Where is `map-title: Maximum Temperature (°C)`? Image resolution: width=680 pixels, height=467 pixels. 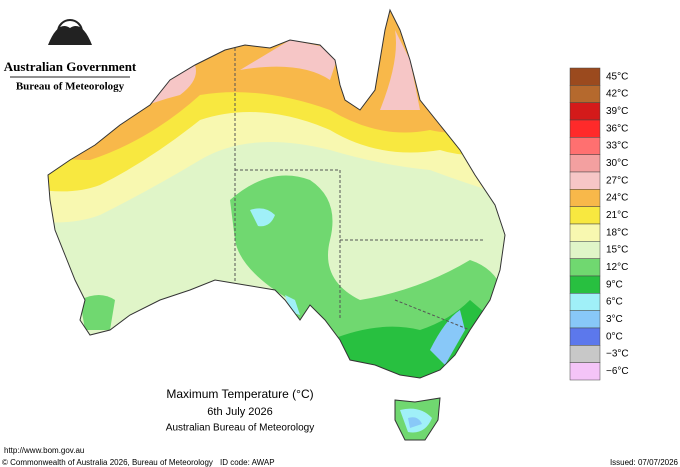 map-title: Maximum Temperature (°C) is located at coordinates (239, 394).